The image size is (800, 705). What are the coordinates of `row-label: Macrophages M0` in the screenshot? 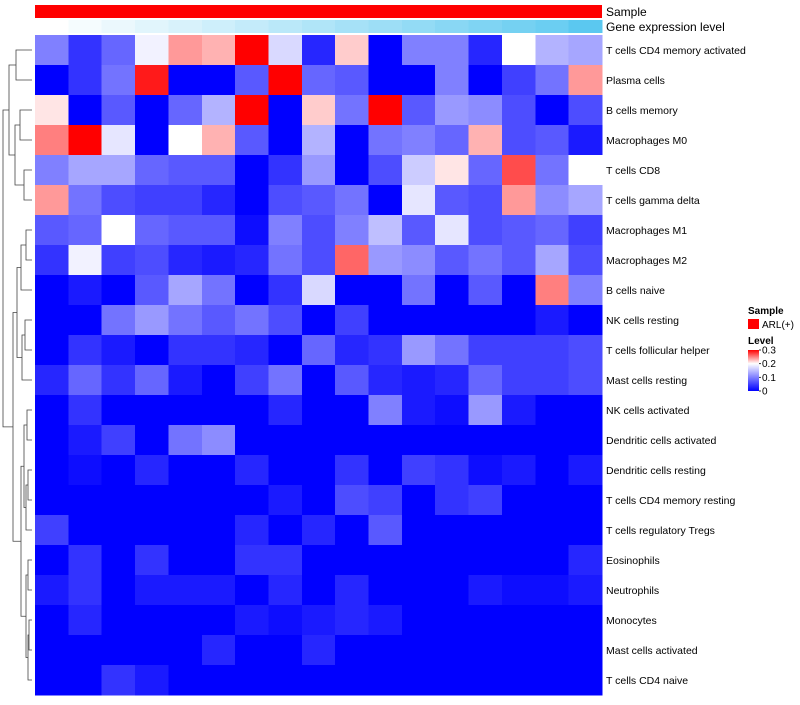 It's located at (646, 141).